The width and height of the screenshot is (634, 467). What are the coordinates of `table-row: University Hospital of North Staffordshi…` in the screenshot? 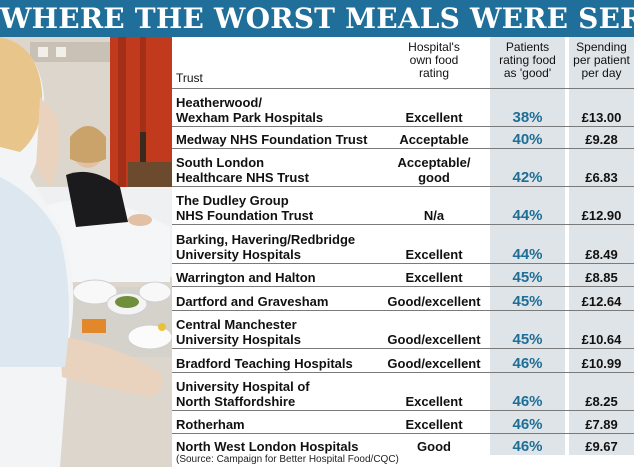 It's located at (403, 391).